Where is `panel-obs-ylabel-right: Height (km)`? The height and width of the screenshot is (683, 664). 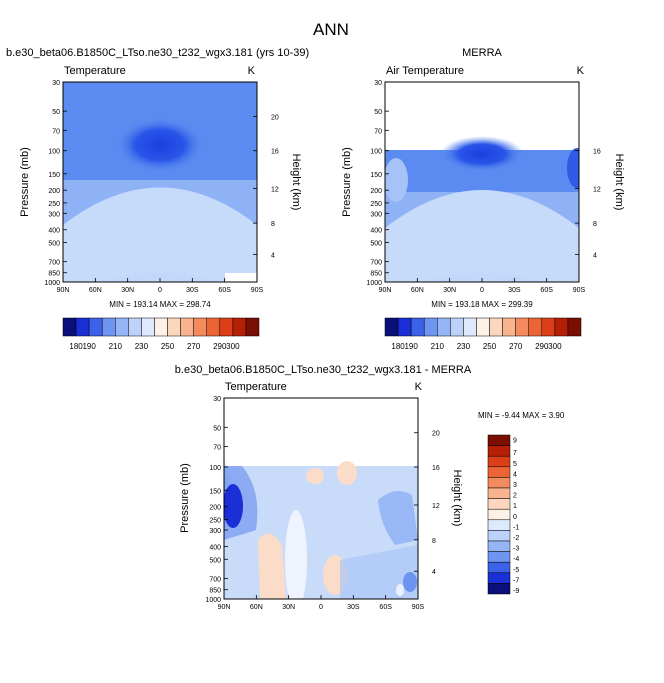 panel-obs-ylabel-right: Height (km) is located at coordinates (619, 182).